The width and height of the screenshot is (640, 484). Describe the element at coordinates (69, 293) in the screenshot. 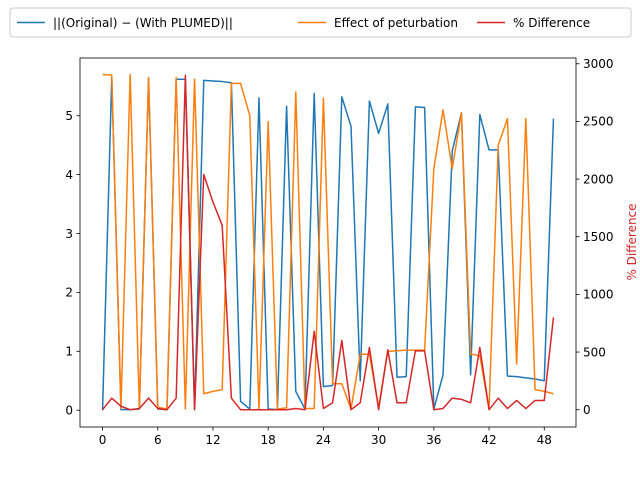

I see `left-y-tick-label: 2` at that location.